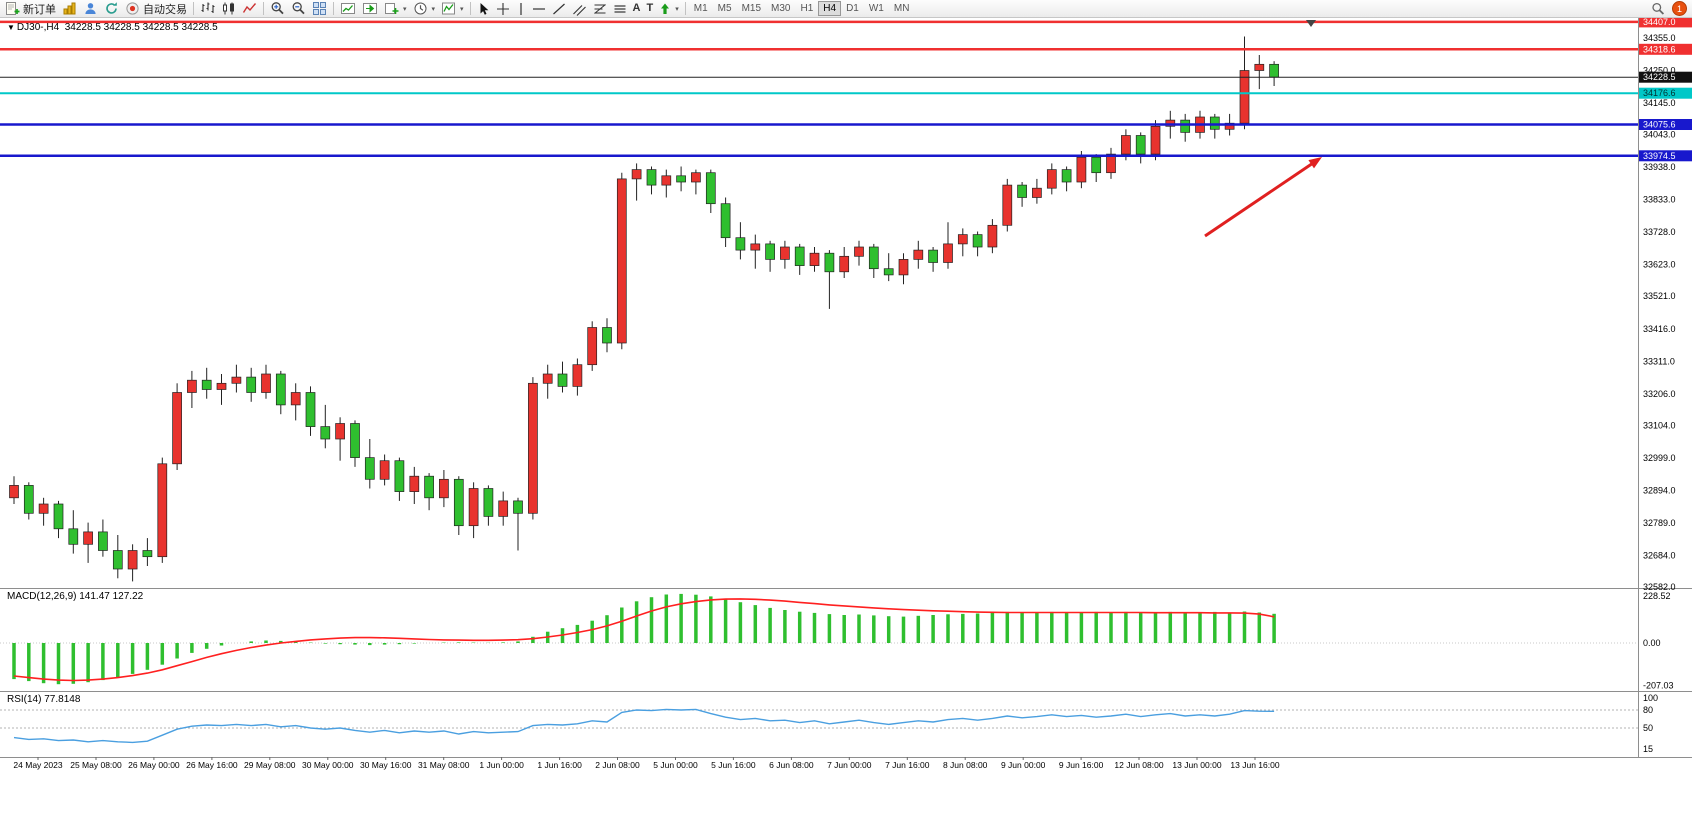  Describe the element at coordinates (559, 765) in the screenshot. I see `svg-text: 1 Jun 16:00` at that location.